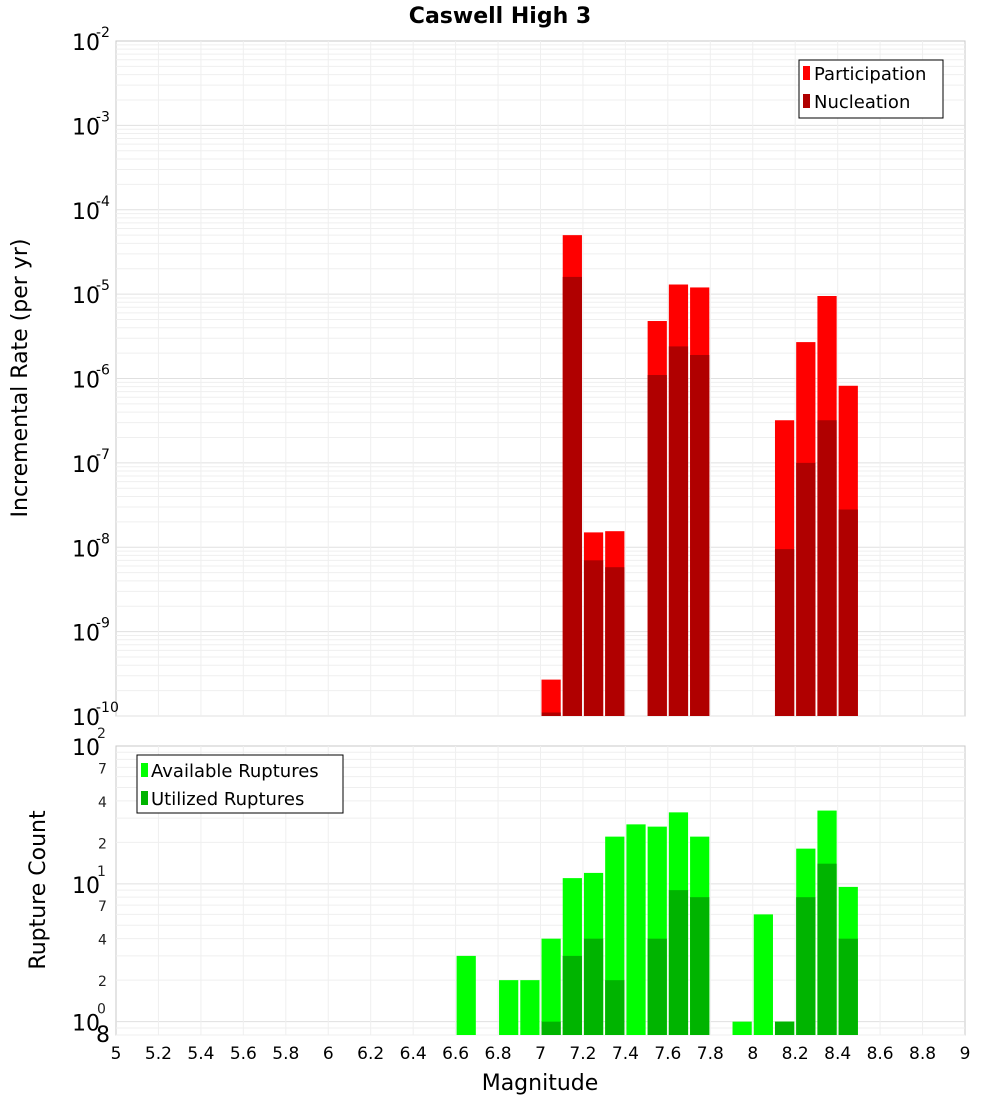 This screenshot has width=1000, height=1100. What do you see at coordinates (625, 1054) in the screenshot?
I see `x-tick-label: 7.4` at bounding box center [625, 1054].